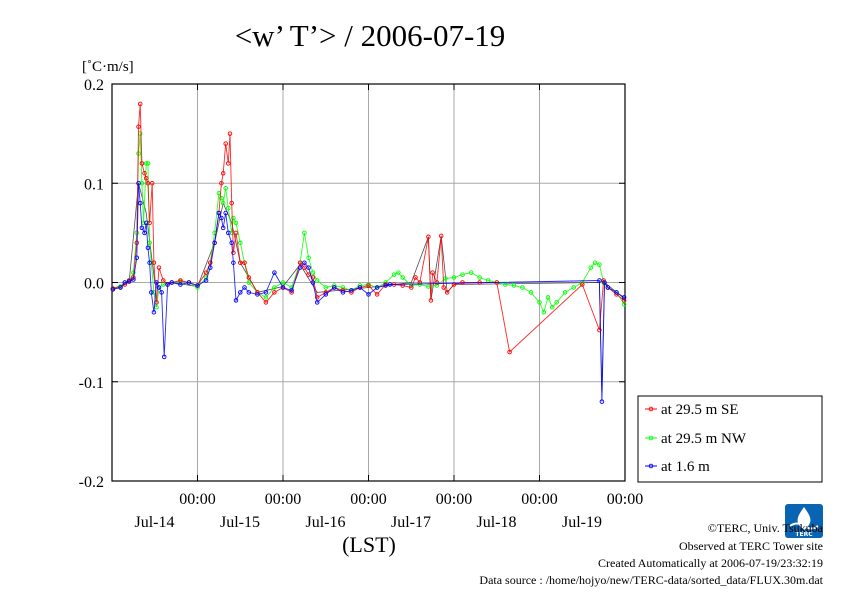 The width and height of the screenshot is (842, 595). I want to click on y-tick-label-1: 0.1, so click(94, 184).